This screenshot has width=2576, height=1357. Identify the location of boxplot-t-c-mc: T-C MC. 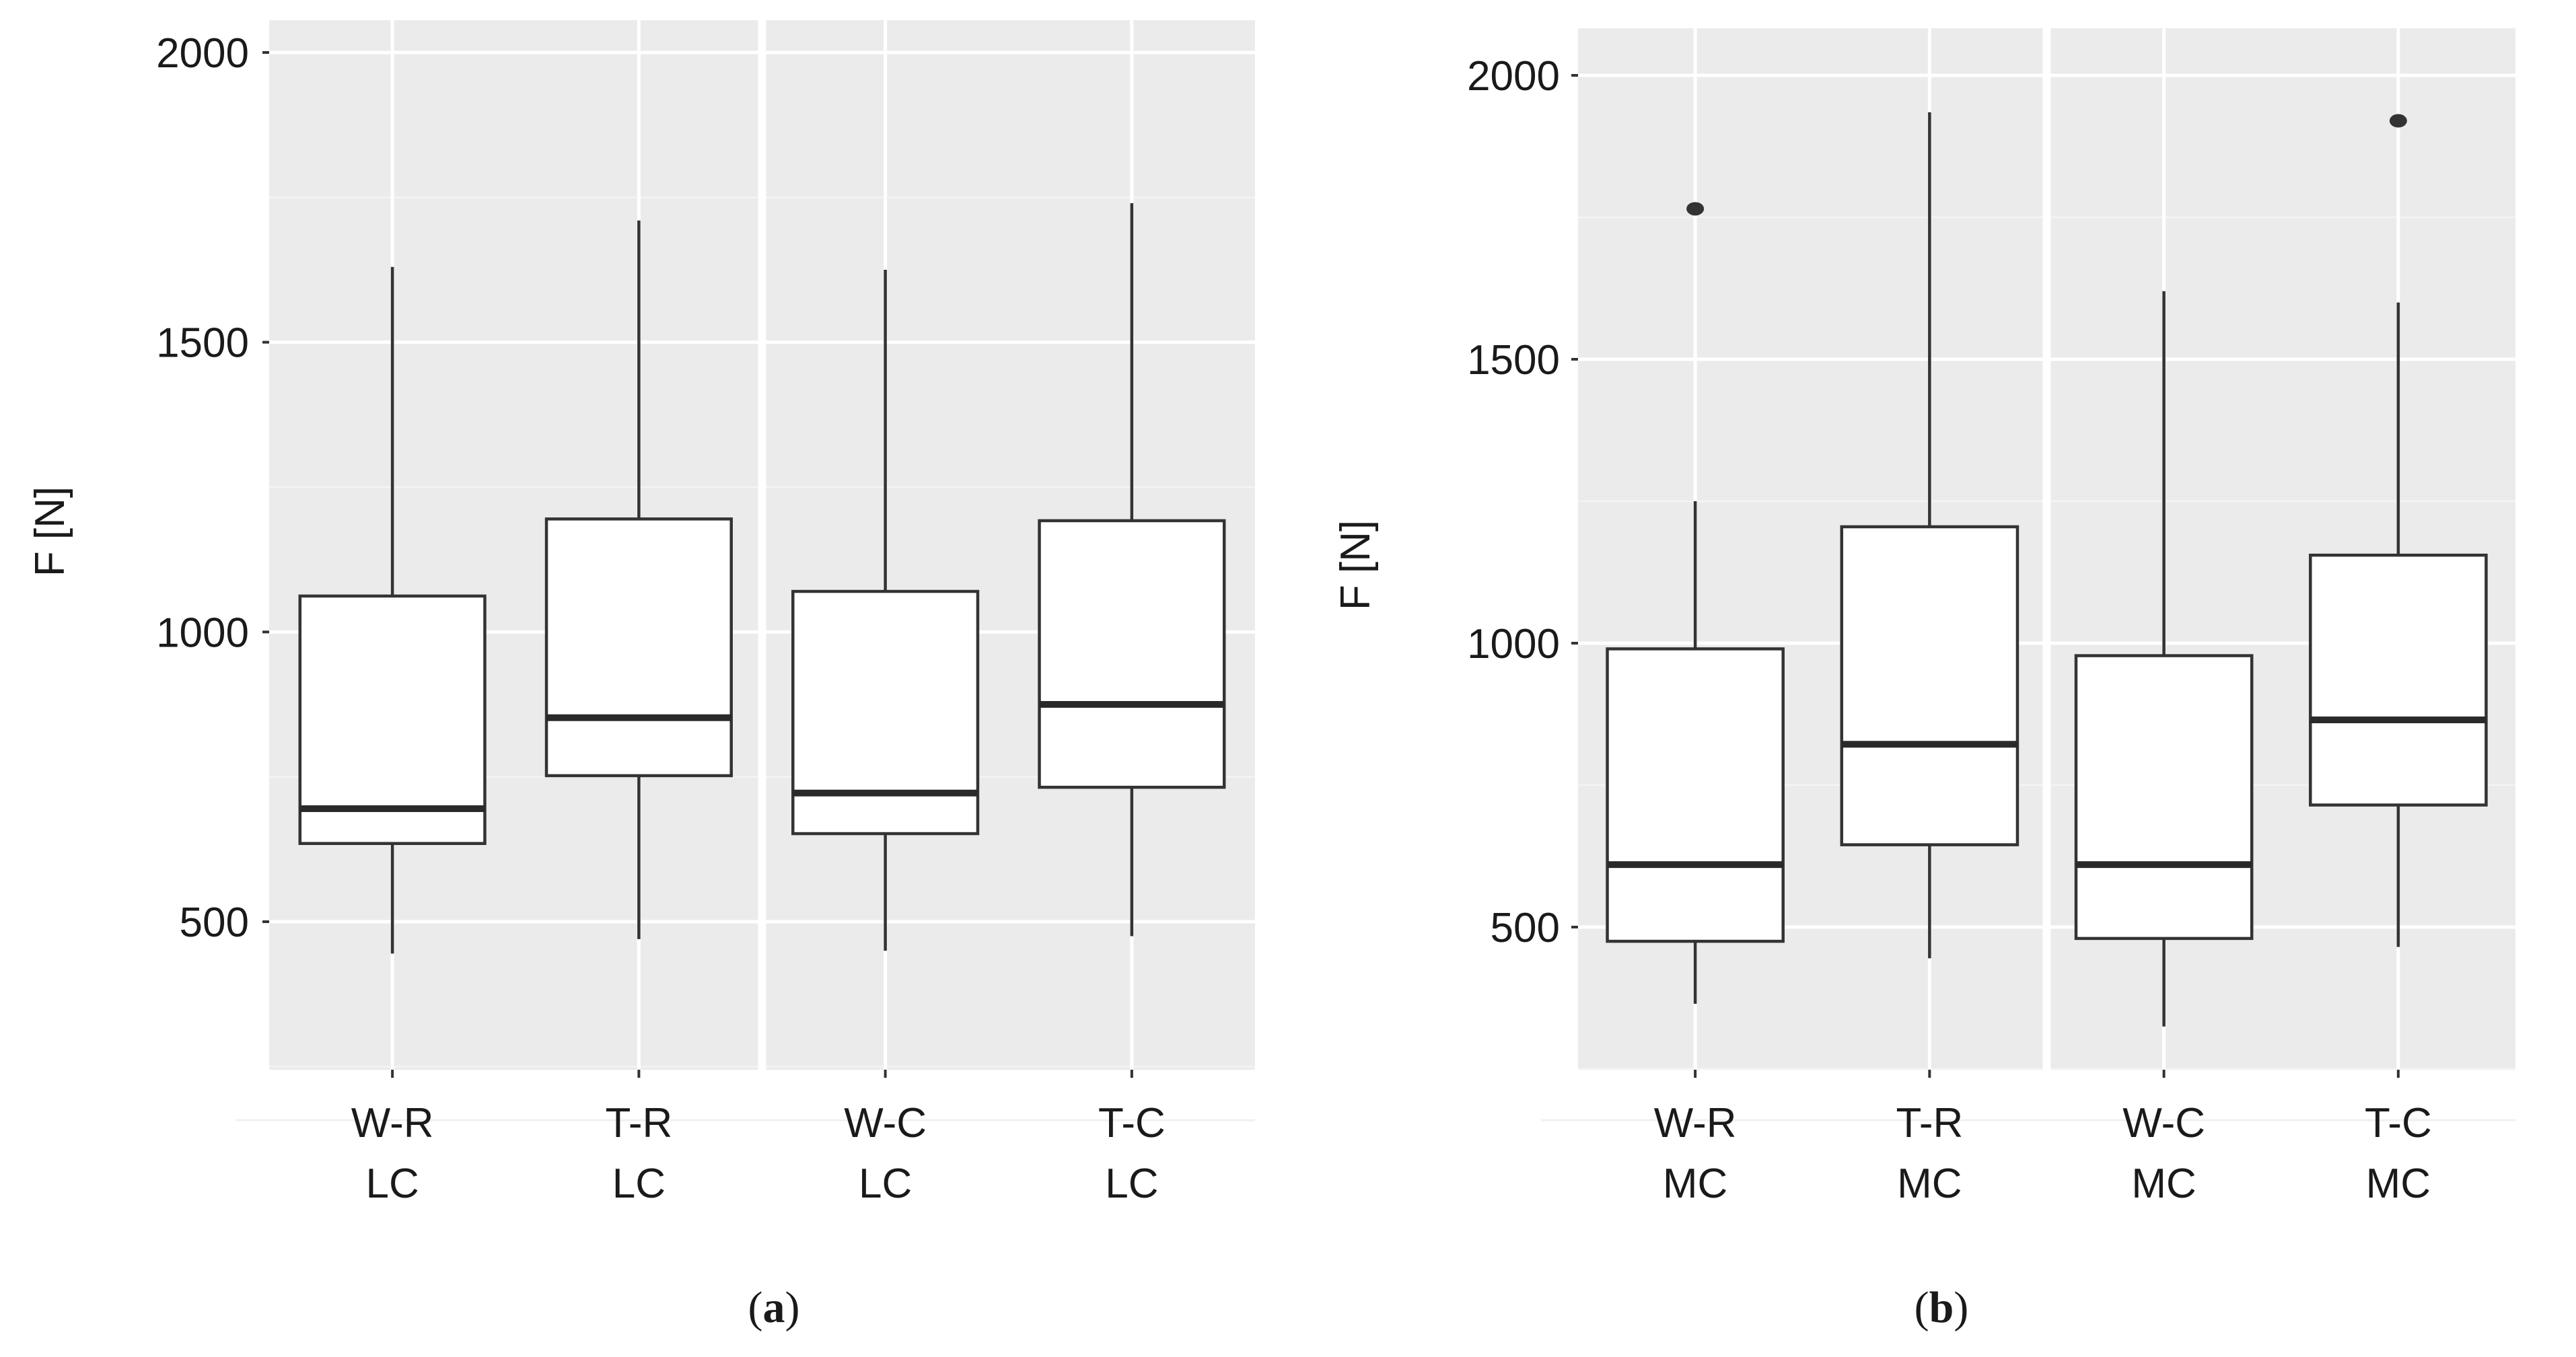
(2398, 660).